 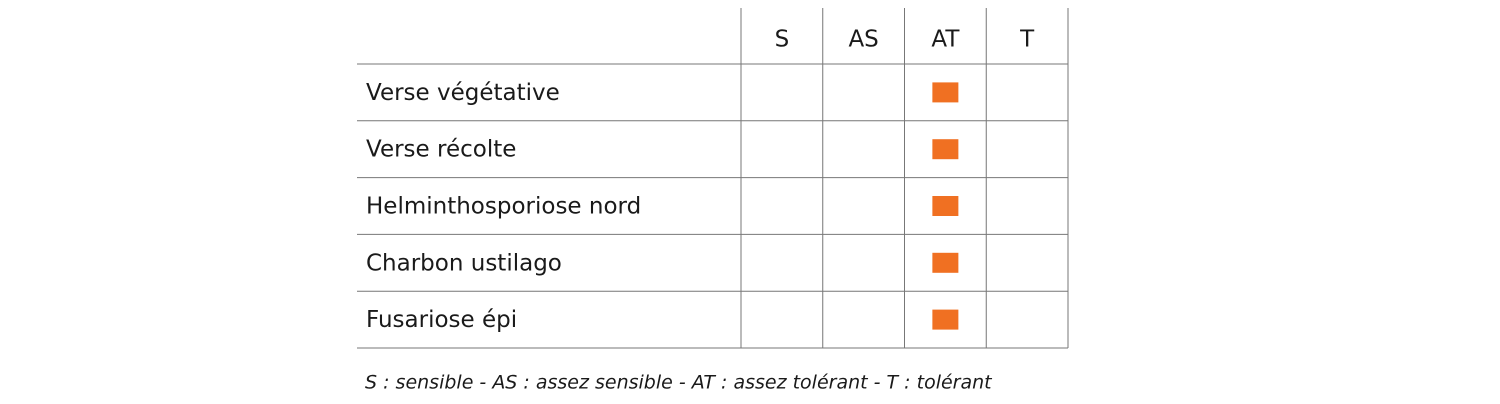 What do you see at coordinates (464, 263) in the screenshot?
I see `row-label: Charbon ustilago` at bounding box center [464, 263].